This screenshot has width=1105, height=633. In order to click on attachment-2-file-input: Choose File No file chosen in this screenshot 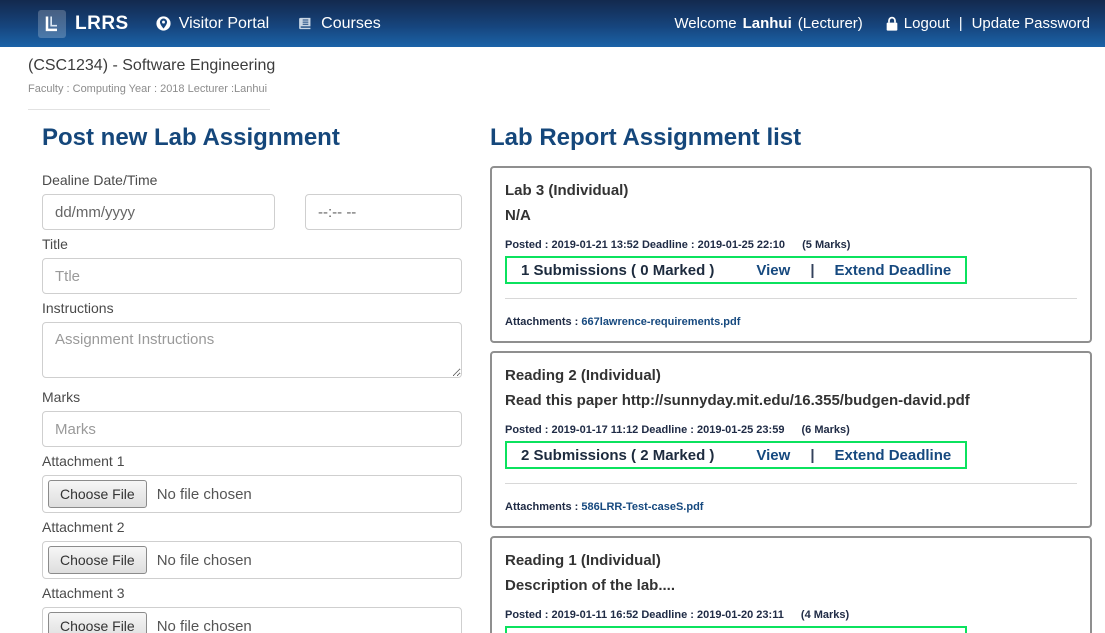, I will do `click(252, 560)`.